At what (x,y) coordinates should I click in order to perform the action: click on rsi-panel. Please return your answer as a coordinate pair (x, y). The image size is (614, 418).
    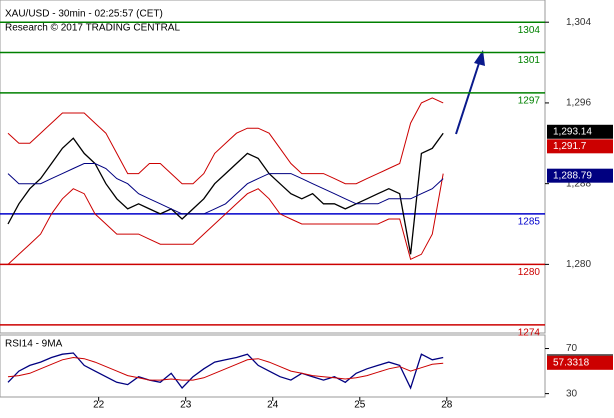
    Looking at the image, I should click on (273, 366).